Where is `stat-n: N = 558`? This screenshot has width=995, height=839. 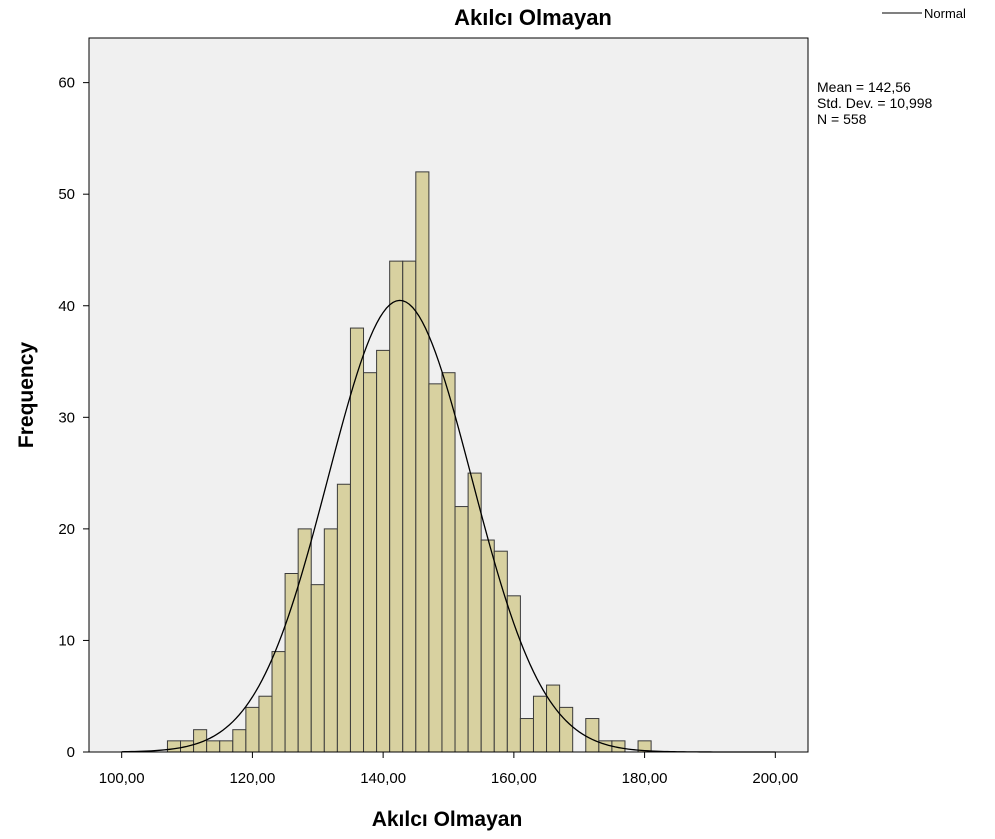
stat-n: N = 558 is located at coordinates (842, 119).